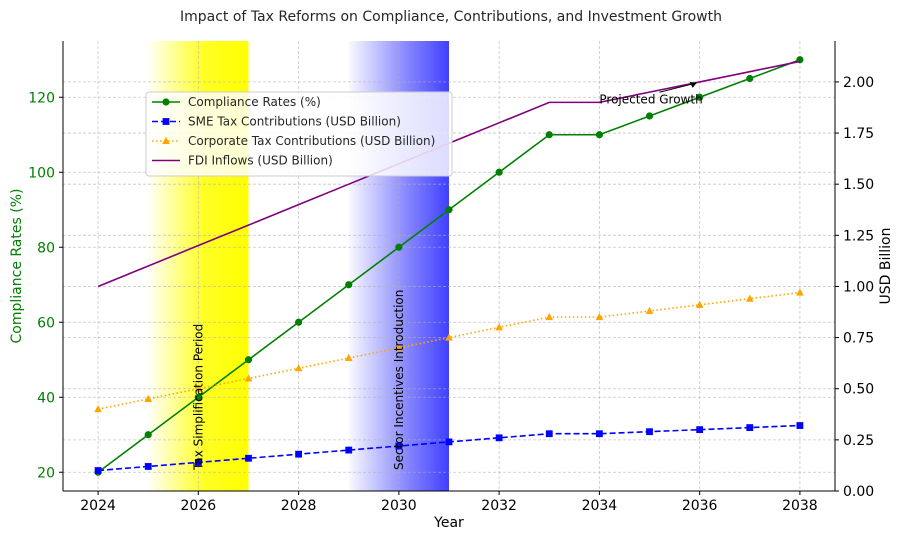  I want to click on x-tick-label: 2026, so click(199, 506).